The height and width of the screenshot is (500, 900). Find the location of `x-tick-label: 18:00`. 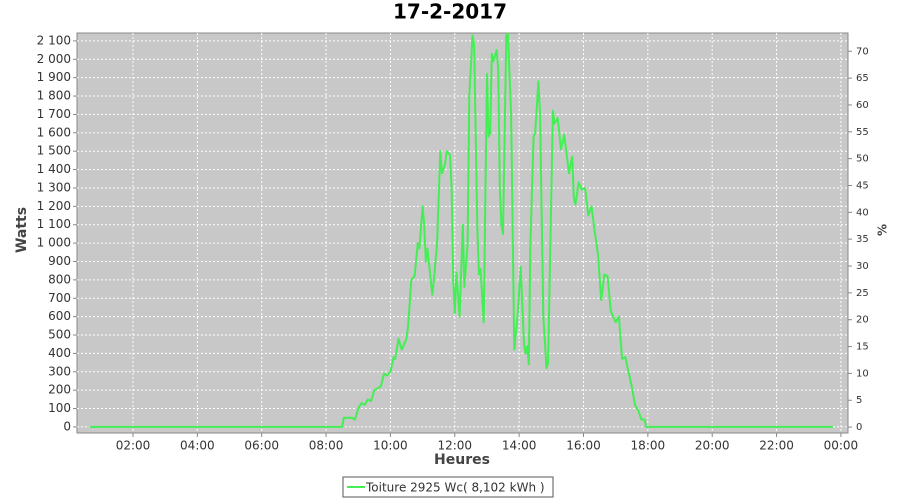

x-tick-label: 18:00 is located at coordinates (648, 446).